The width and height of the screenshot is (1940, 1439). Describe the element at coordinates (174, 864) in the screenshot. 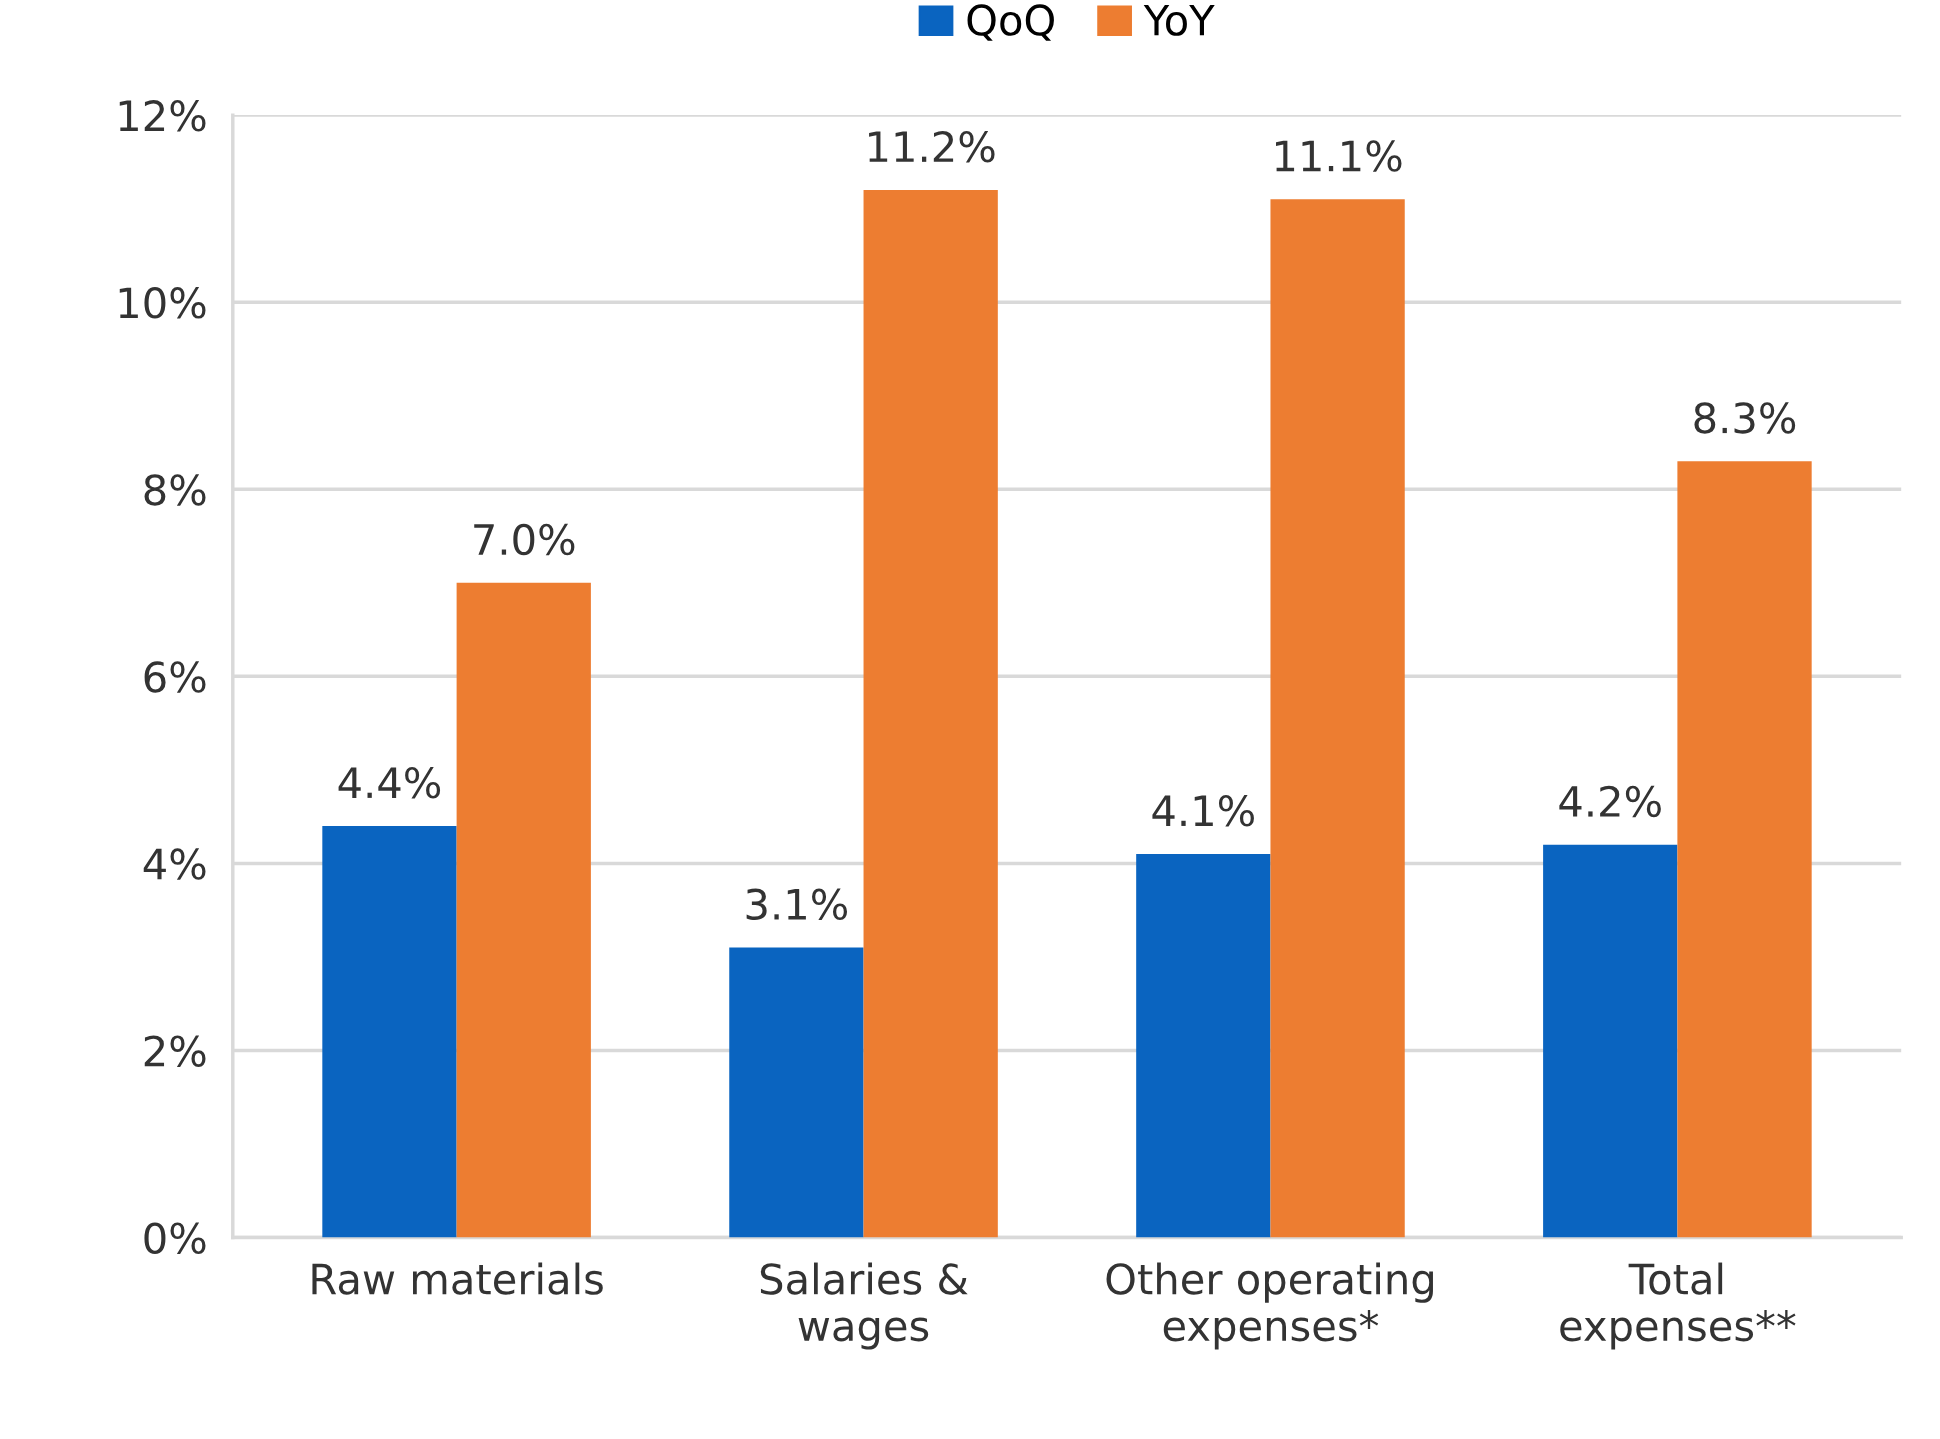

I see `y-tick-label: 4%` at that location.